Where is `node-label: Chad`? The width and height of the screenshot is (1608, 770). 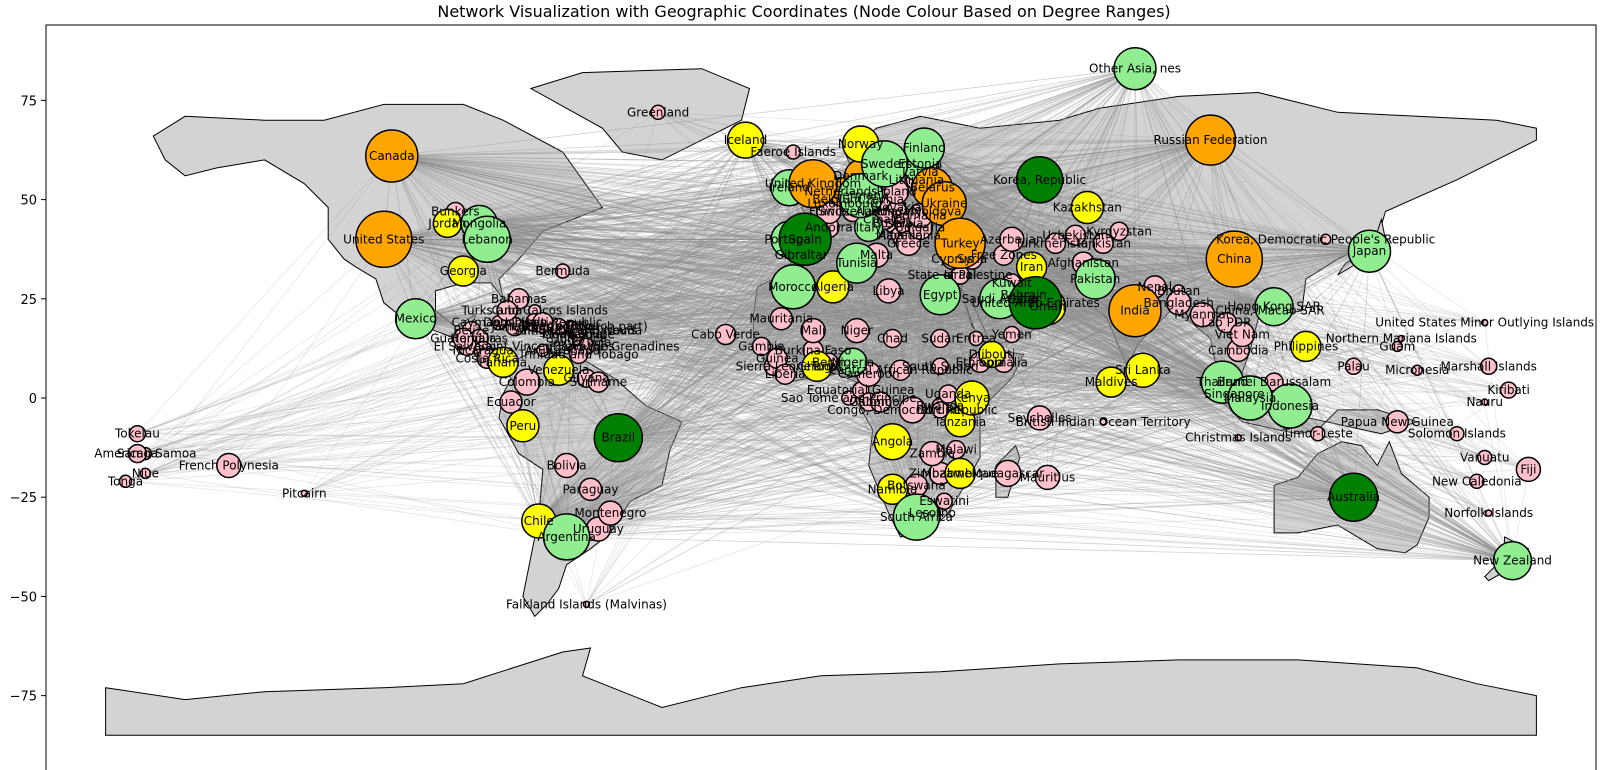 node-label: Chad is located at coordinates (892, 339).